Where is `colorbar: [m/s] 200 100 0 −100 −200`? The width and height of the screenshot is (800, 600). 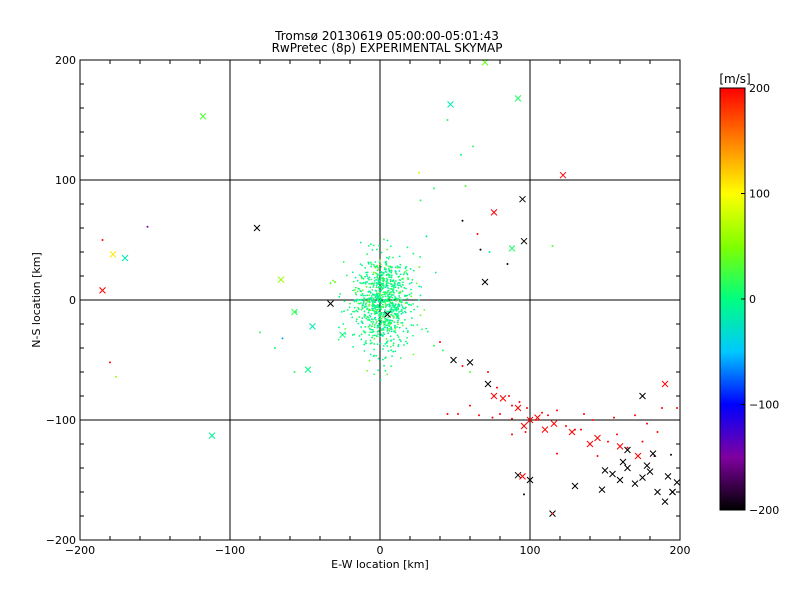
colorbar: [m/s] 200 100 0 −100 −200 is located at coordinates (749, 294).